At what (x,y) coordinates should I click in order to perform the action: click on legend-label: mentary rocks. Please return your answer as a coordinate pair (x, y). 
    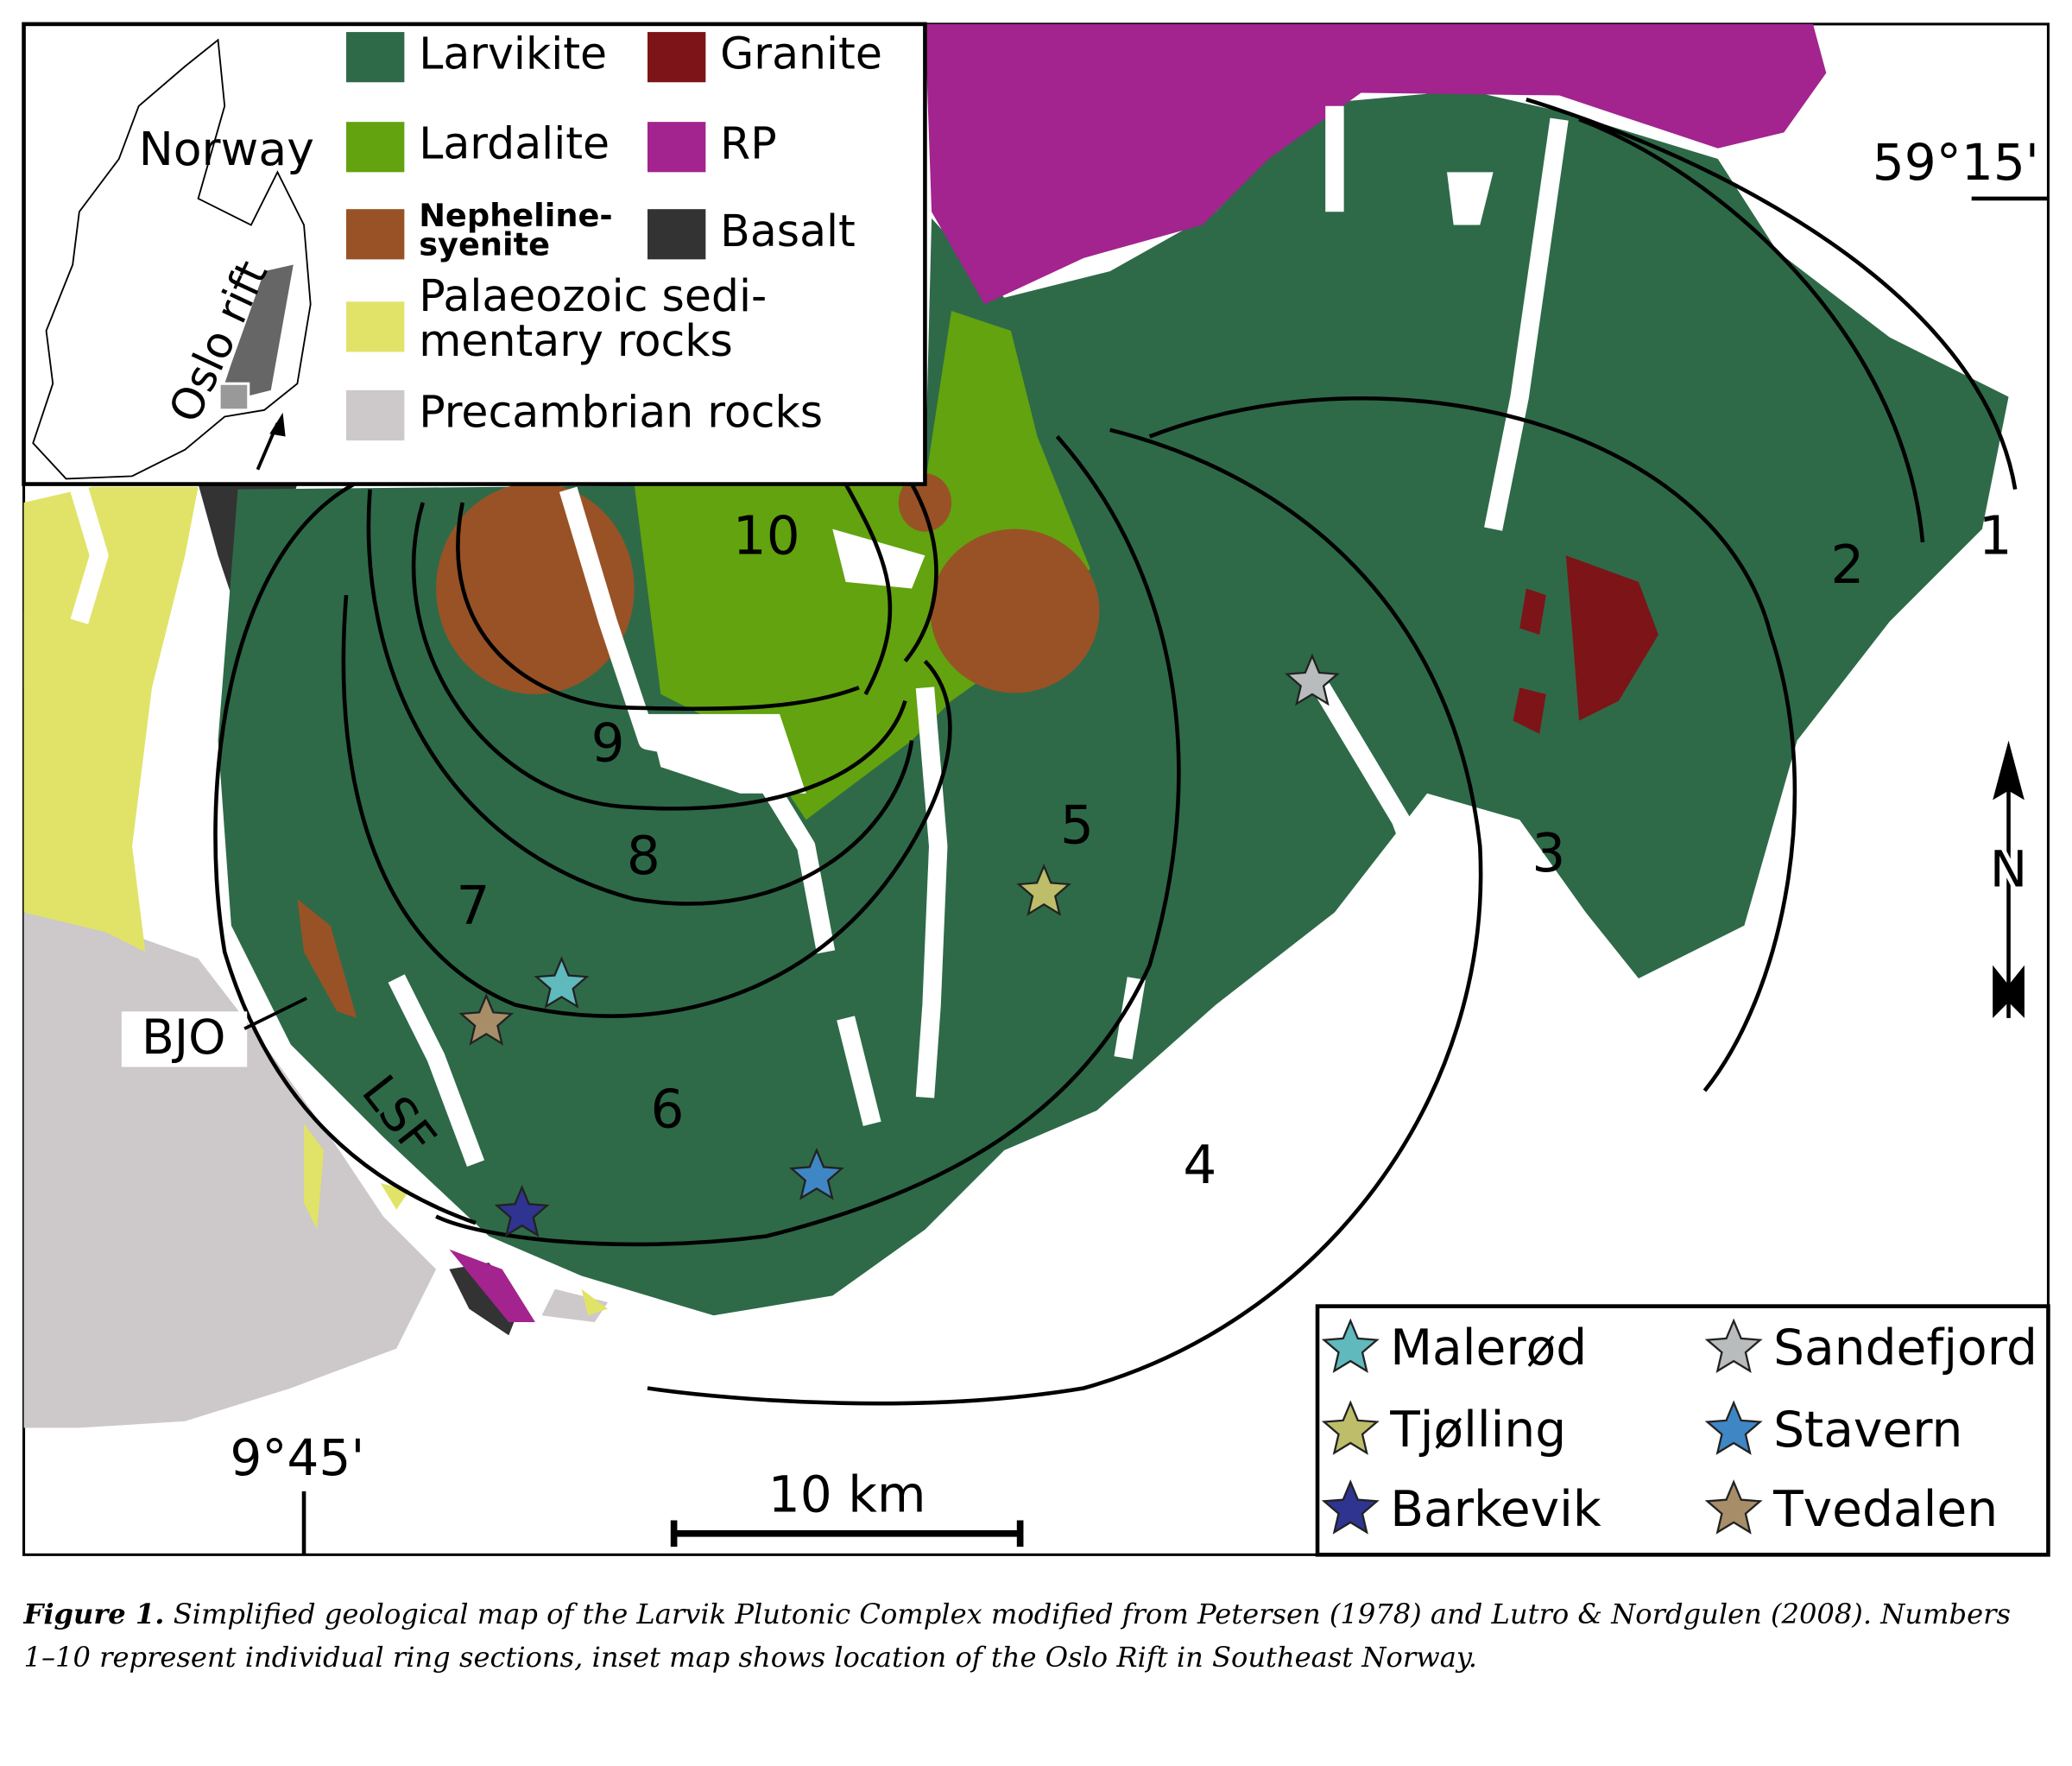
    Looking at the image, I should click on (576, 341).